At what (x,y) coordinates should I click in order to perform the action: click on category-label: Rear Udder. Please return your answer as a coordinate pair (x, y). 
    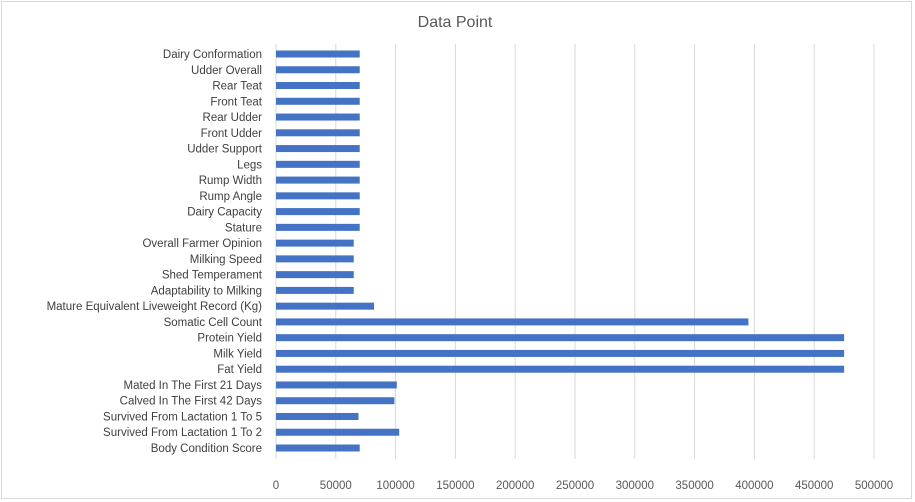
    Looking at the image, I should click on (233, 118).